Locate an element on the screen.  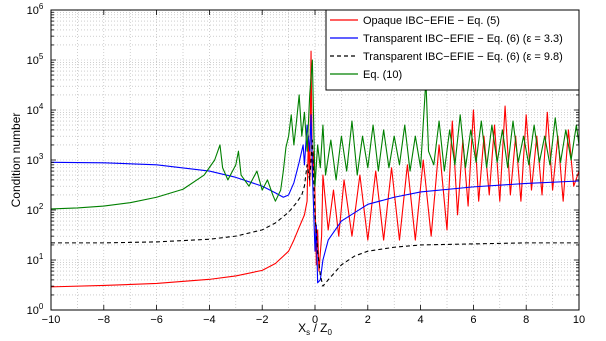
x-axis-label: Xs / Z0 is located at coordinates (315, 329).